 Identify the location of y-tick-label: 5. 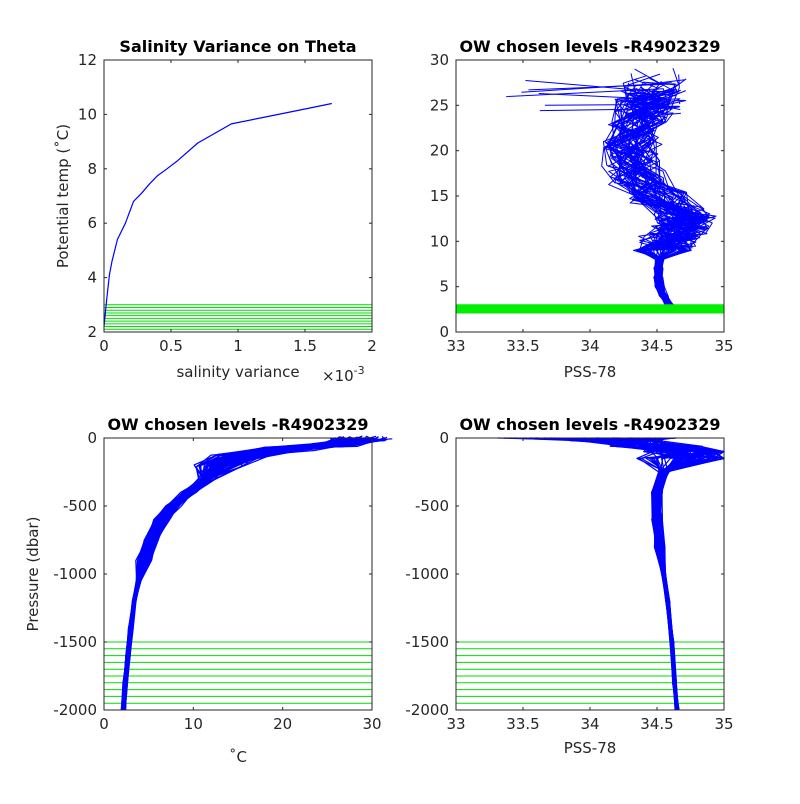
(444, 287).